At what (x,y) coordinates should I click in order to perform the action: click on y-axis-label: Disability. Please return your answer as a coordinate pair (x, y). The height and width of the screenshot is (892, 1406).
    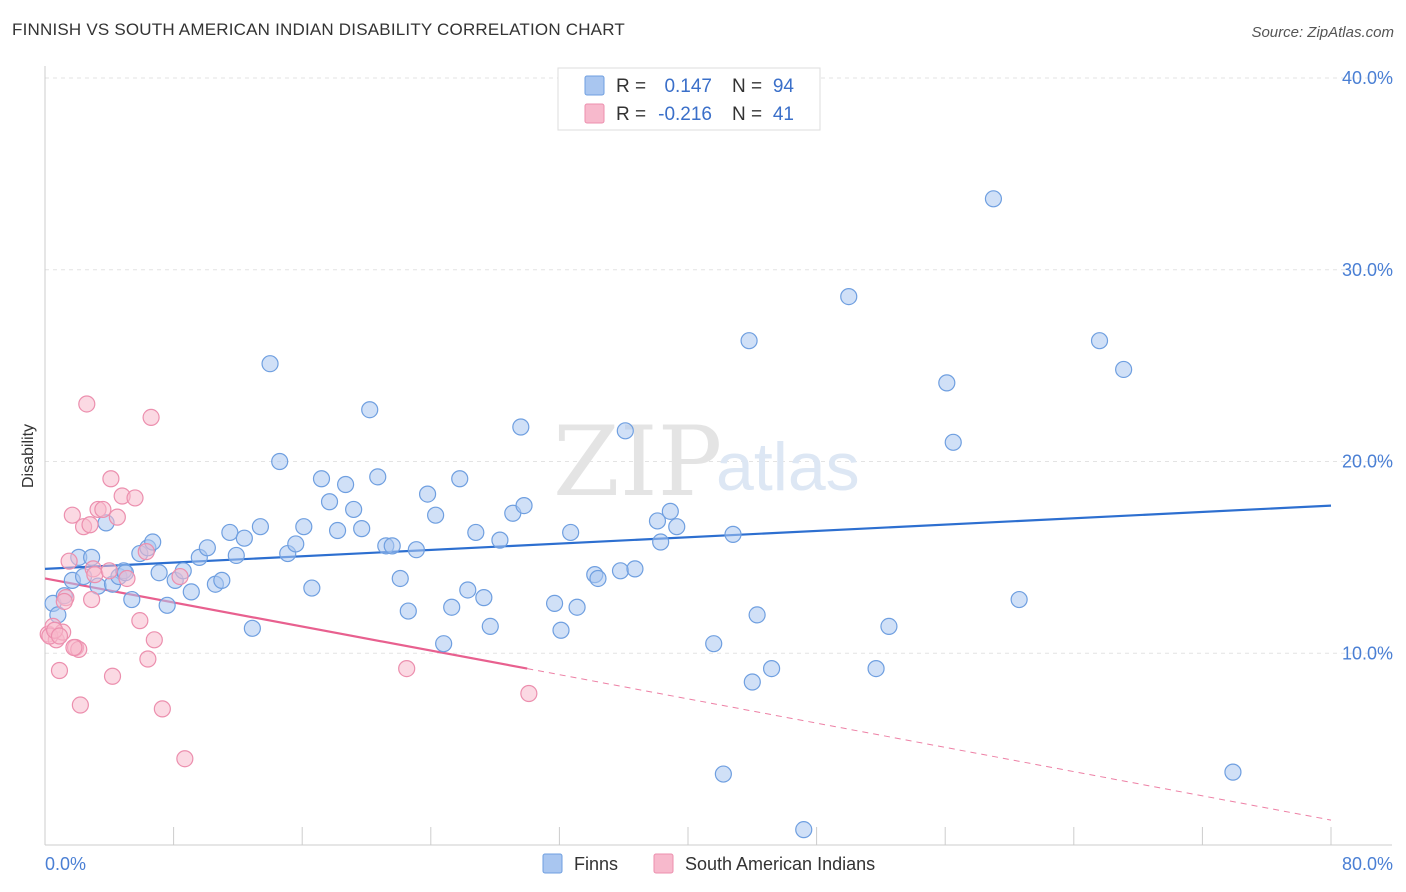
    Looking at the image, I should click on (28, 456).